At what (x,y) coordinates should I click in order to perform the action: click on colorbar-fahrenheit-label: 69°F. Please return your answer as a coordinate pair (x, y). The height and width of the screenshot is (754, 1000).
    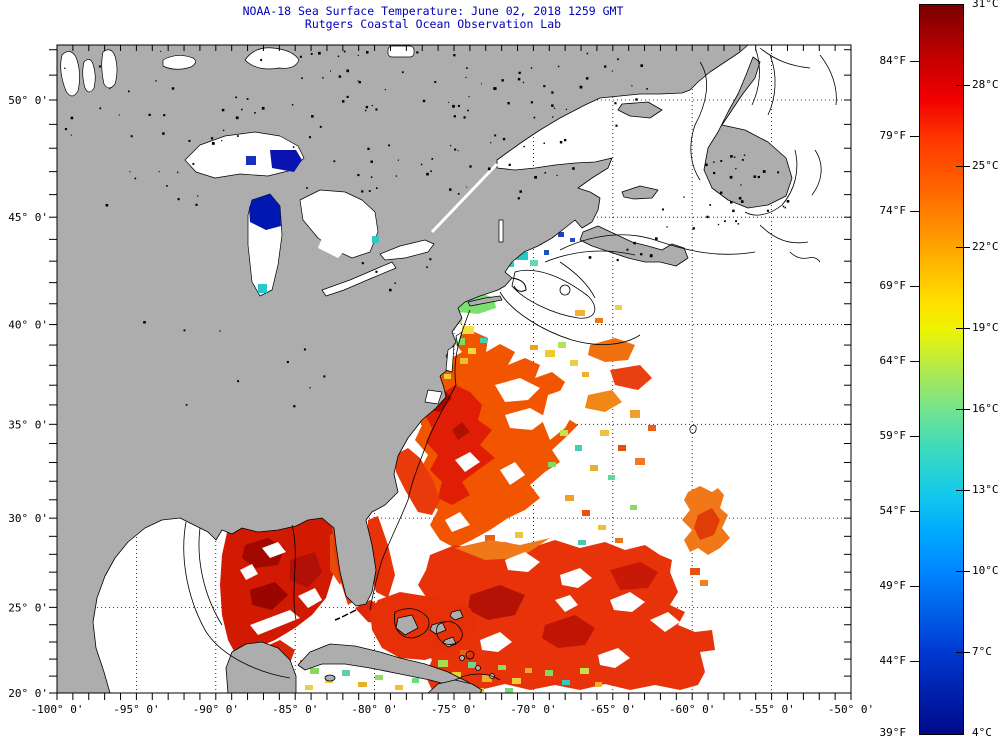
    Looking at the image, I should click on (893, 285).